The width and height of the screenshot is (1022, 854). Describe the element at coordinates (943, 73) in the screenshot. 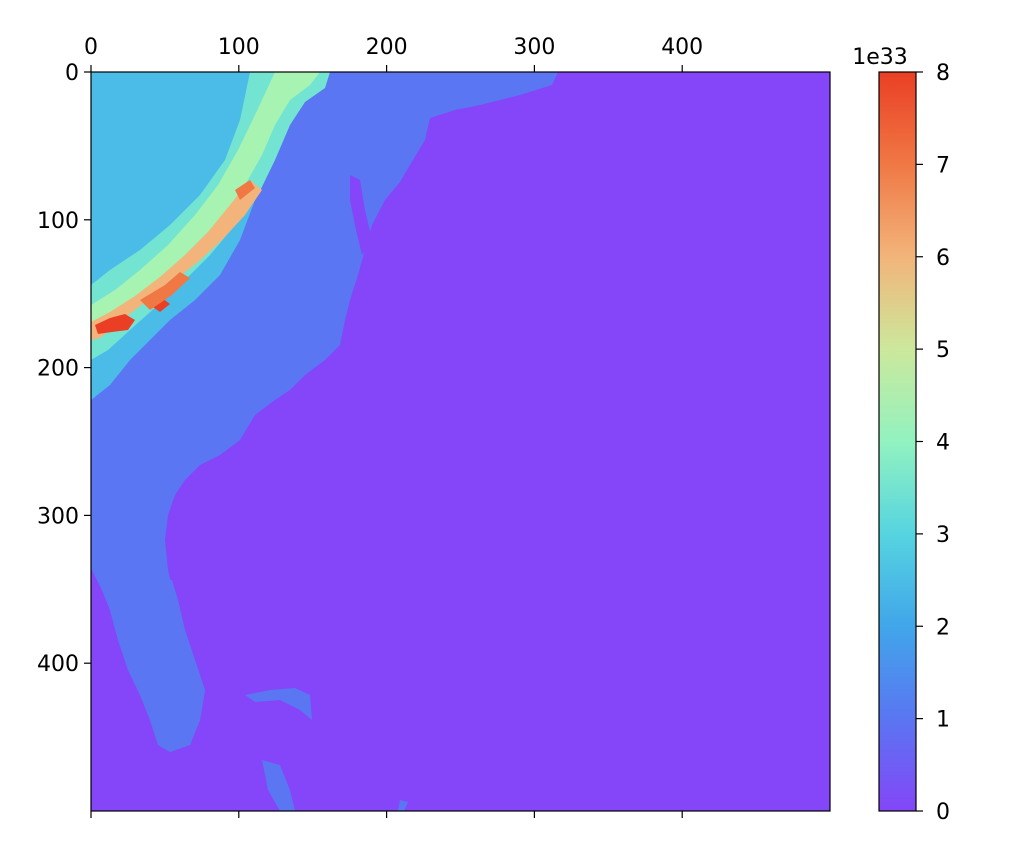

I see `colorbar-tick-label: 8` at that location.